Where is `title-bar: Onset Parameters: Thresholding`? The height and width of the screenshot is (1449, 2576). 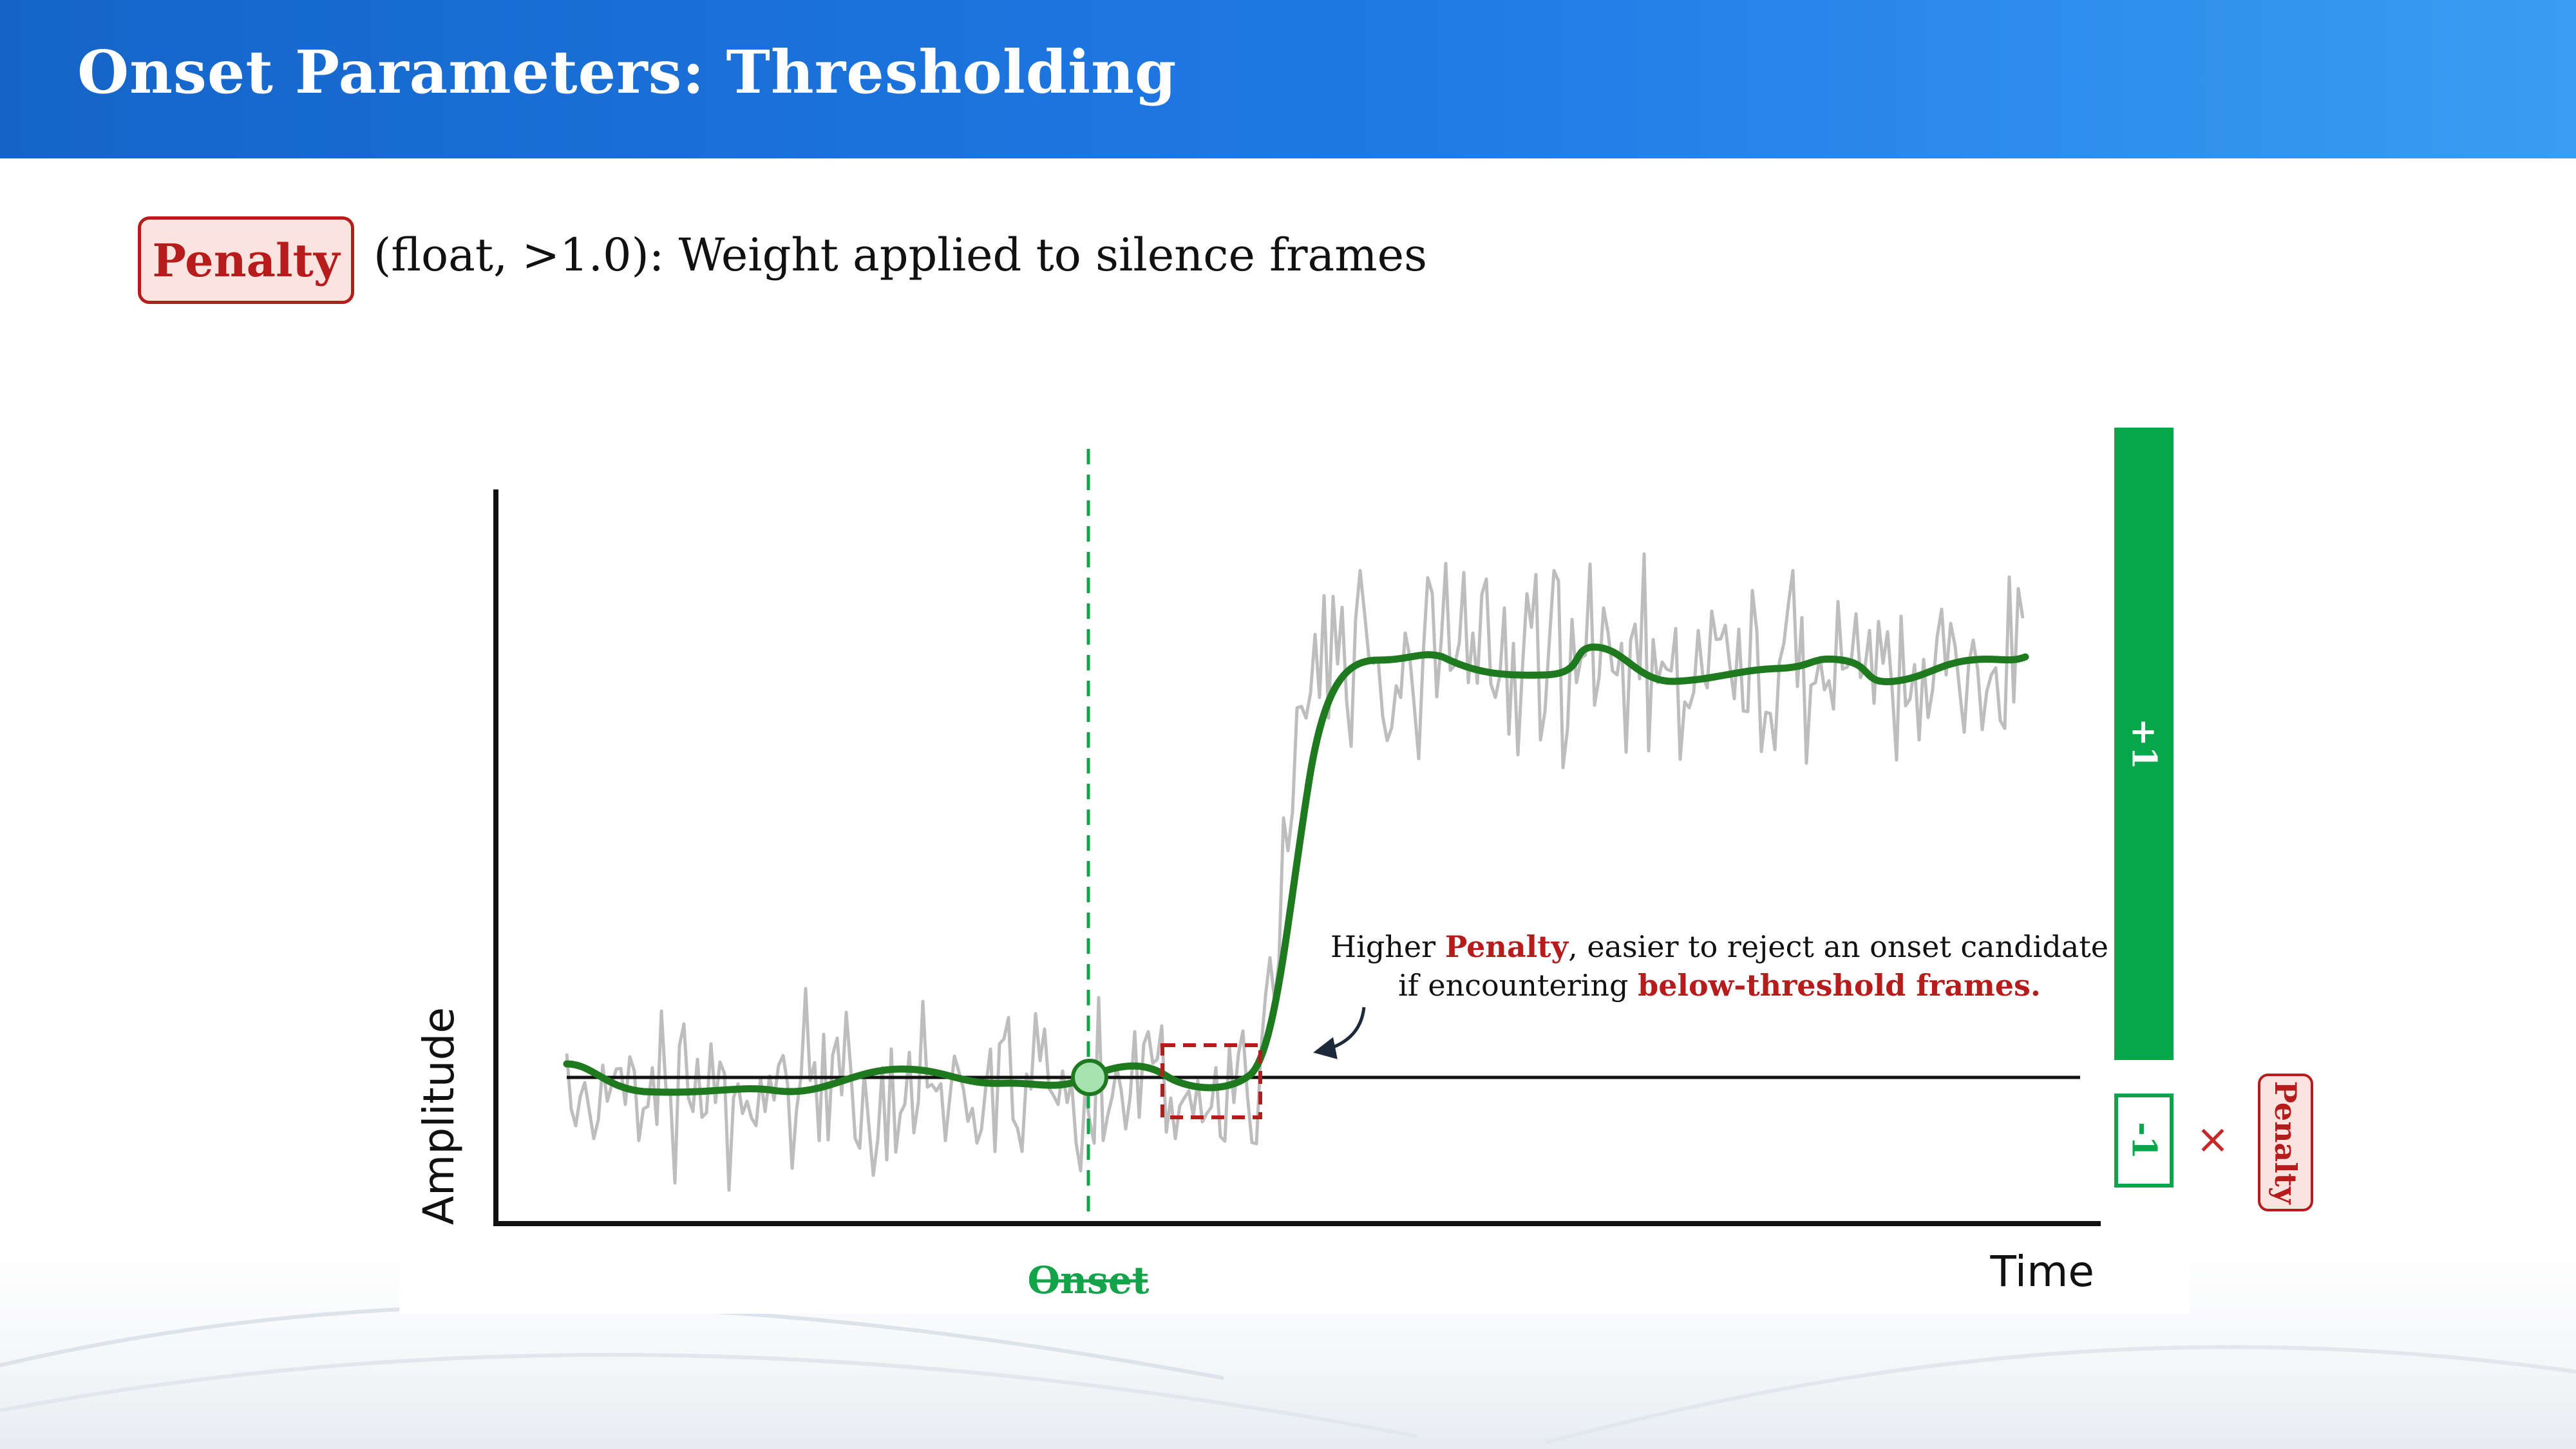 title-bar: Onset Parameters: Thresholding is located at coordinates (1288, 79).